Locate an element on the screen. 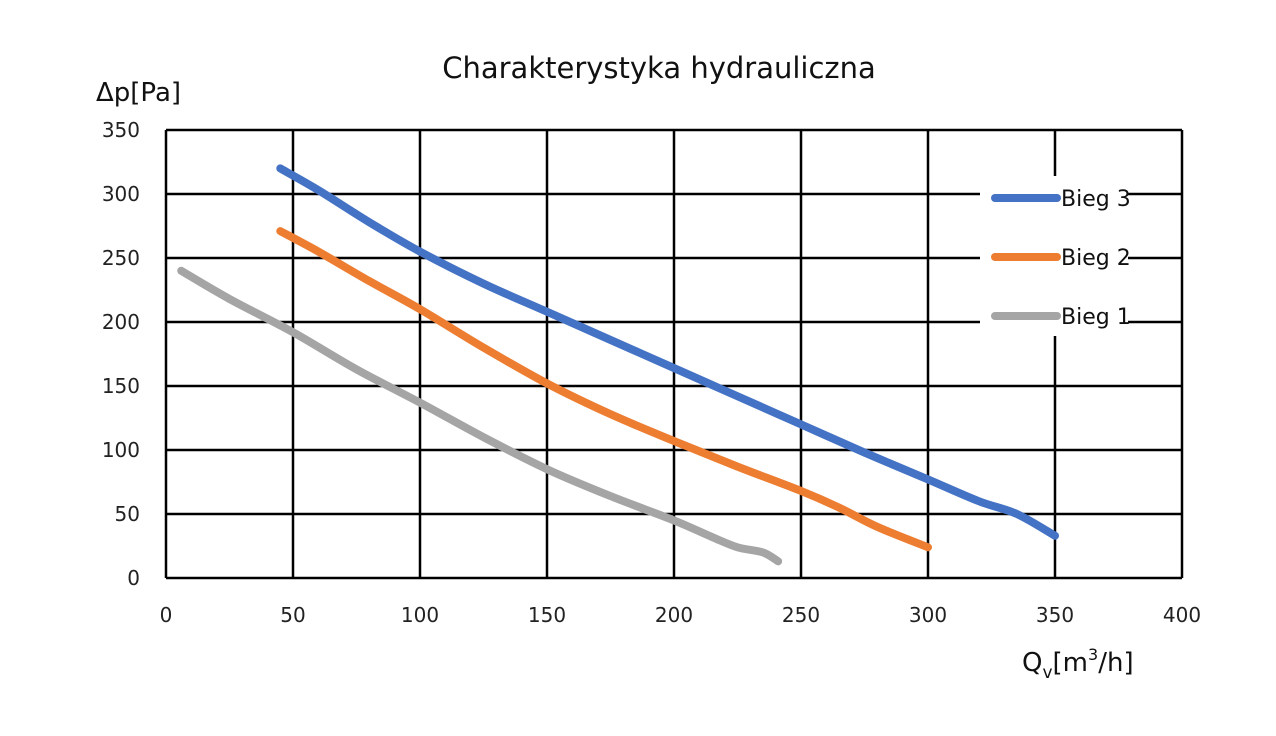 This screenshot has width=1276, height=736. y-tick-label: 200 is located at coordinates (121, 322).